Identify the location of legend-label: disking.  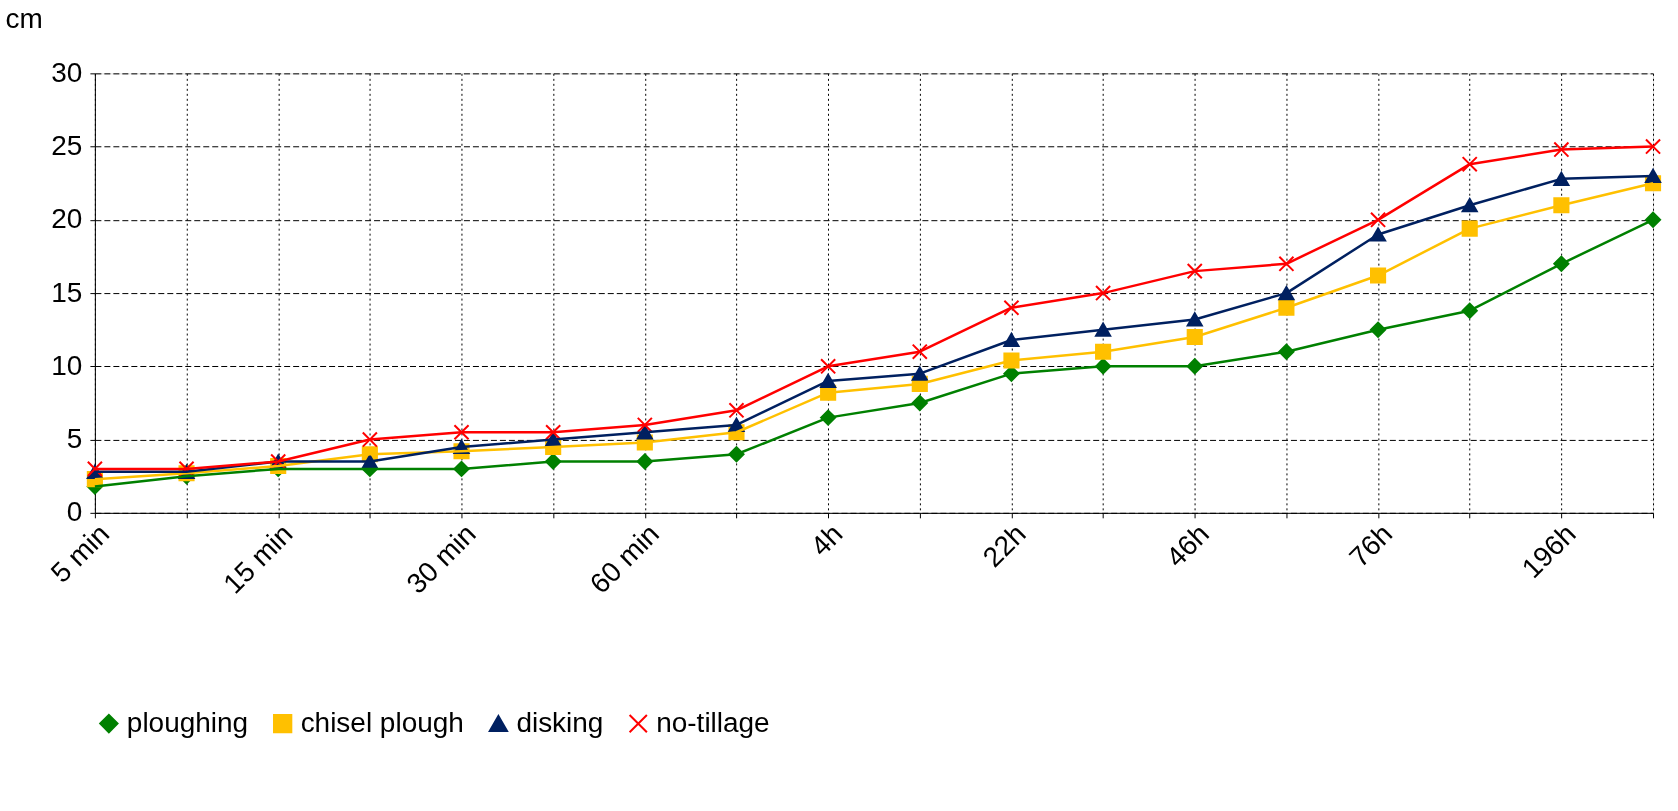
(560, 722).